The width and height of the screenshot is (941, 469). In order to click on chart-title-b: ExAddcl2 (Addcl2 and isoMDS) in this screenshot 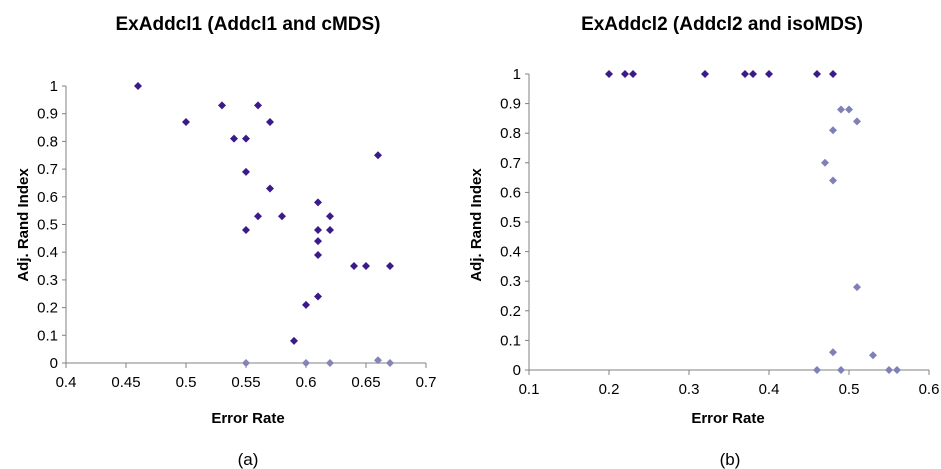, I will do `click(722, 24)`.